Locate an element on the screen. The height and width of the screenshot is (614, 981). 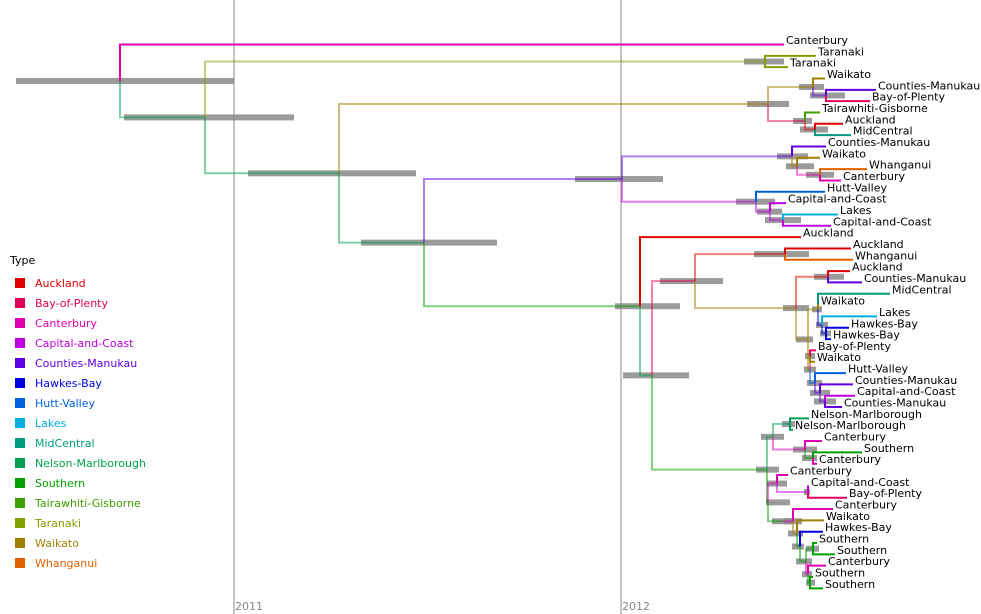
legend-item: Canterbury is located at coordinates (80, 323).